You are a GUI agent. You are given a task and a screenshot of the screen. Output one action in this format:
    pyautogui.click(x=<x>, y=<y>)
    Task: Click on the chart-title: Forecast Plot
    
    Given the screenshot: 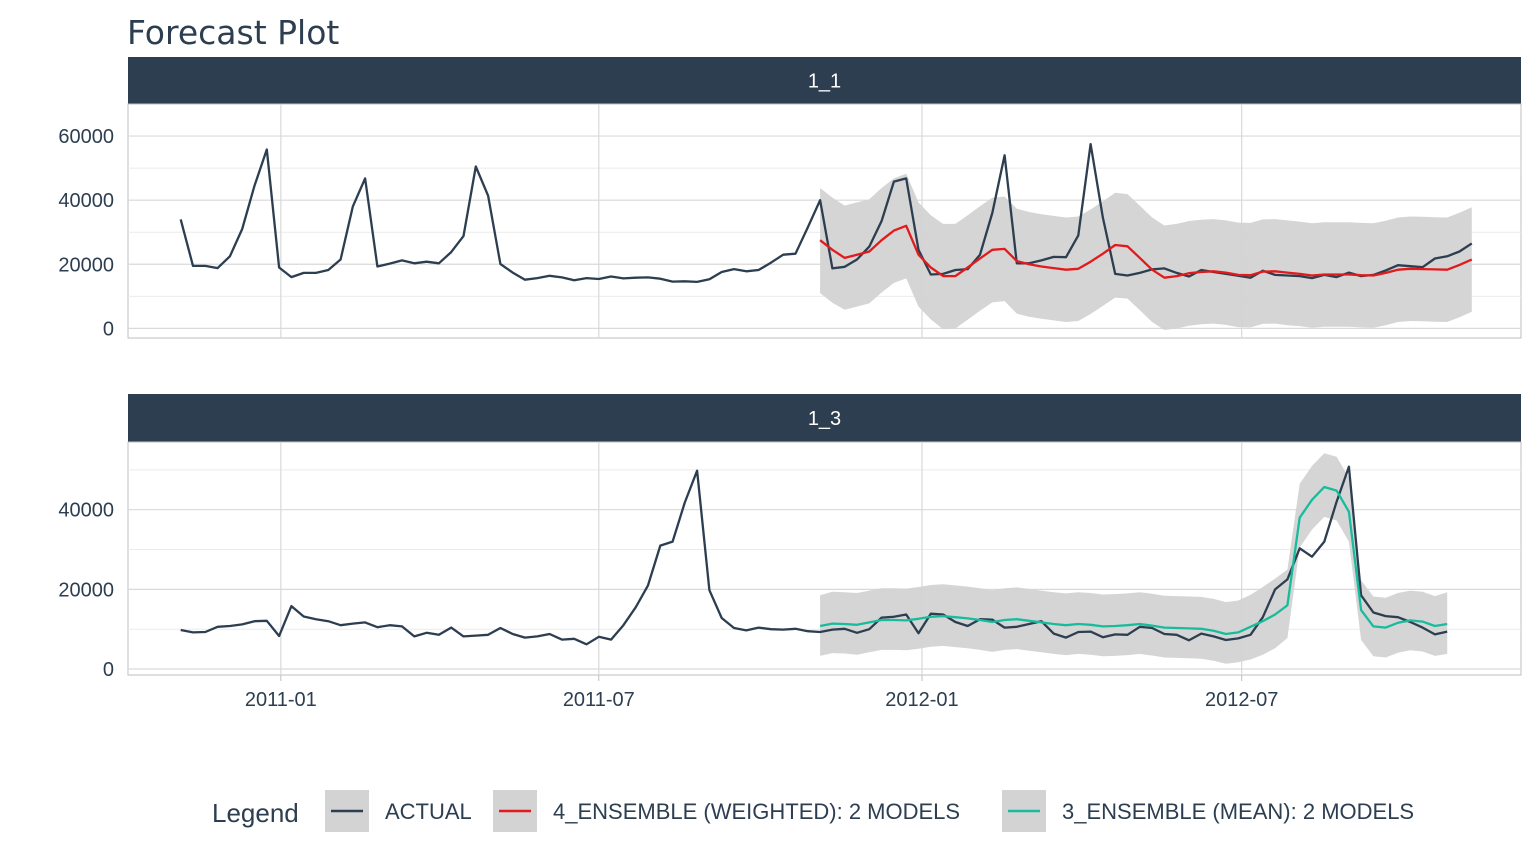 What is the action you would take?
    pyautogui.click(x=233, y=32)
    